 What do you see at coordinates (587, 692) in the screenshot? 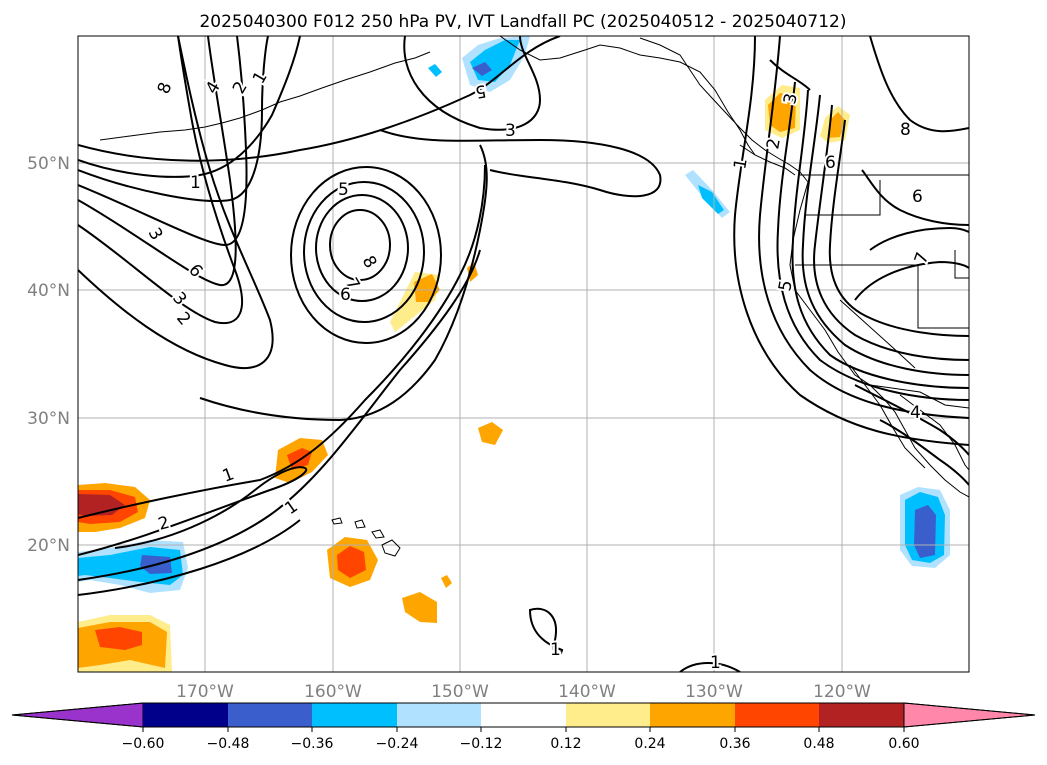
I see `lon-label: 140°W` at bounding box center [587, 692].